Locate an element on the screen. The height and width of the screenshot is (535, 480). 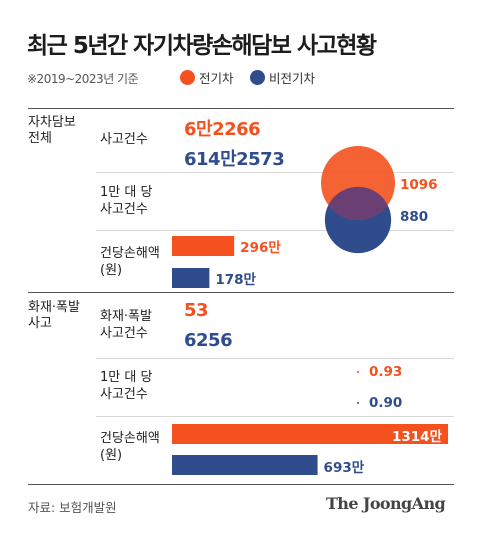
section-rule is located at coordinates (241, 292).